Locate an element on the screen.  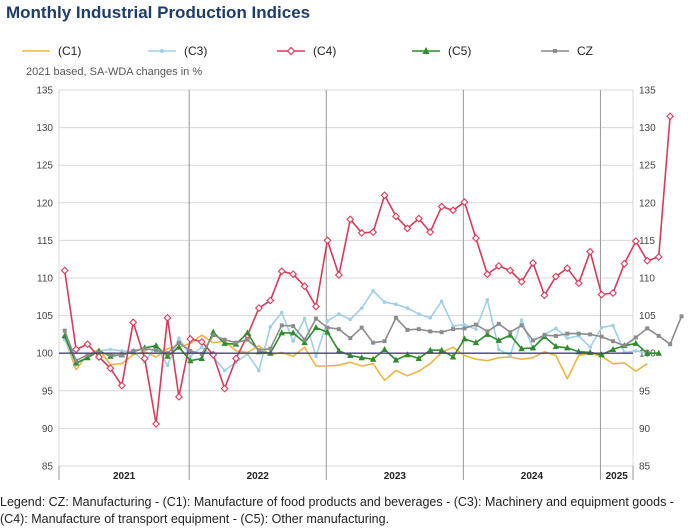
y-tick-label-right: 130 is located at coordinates (647, 128).